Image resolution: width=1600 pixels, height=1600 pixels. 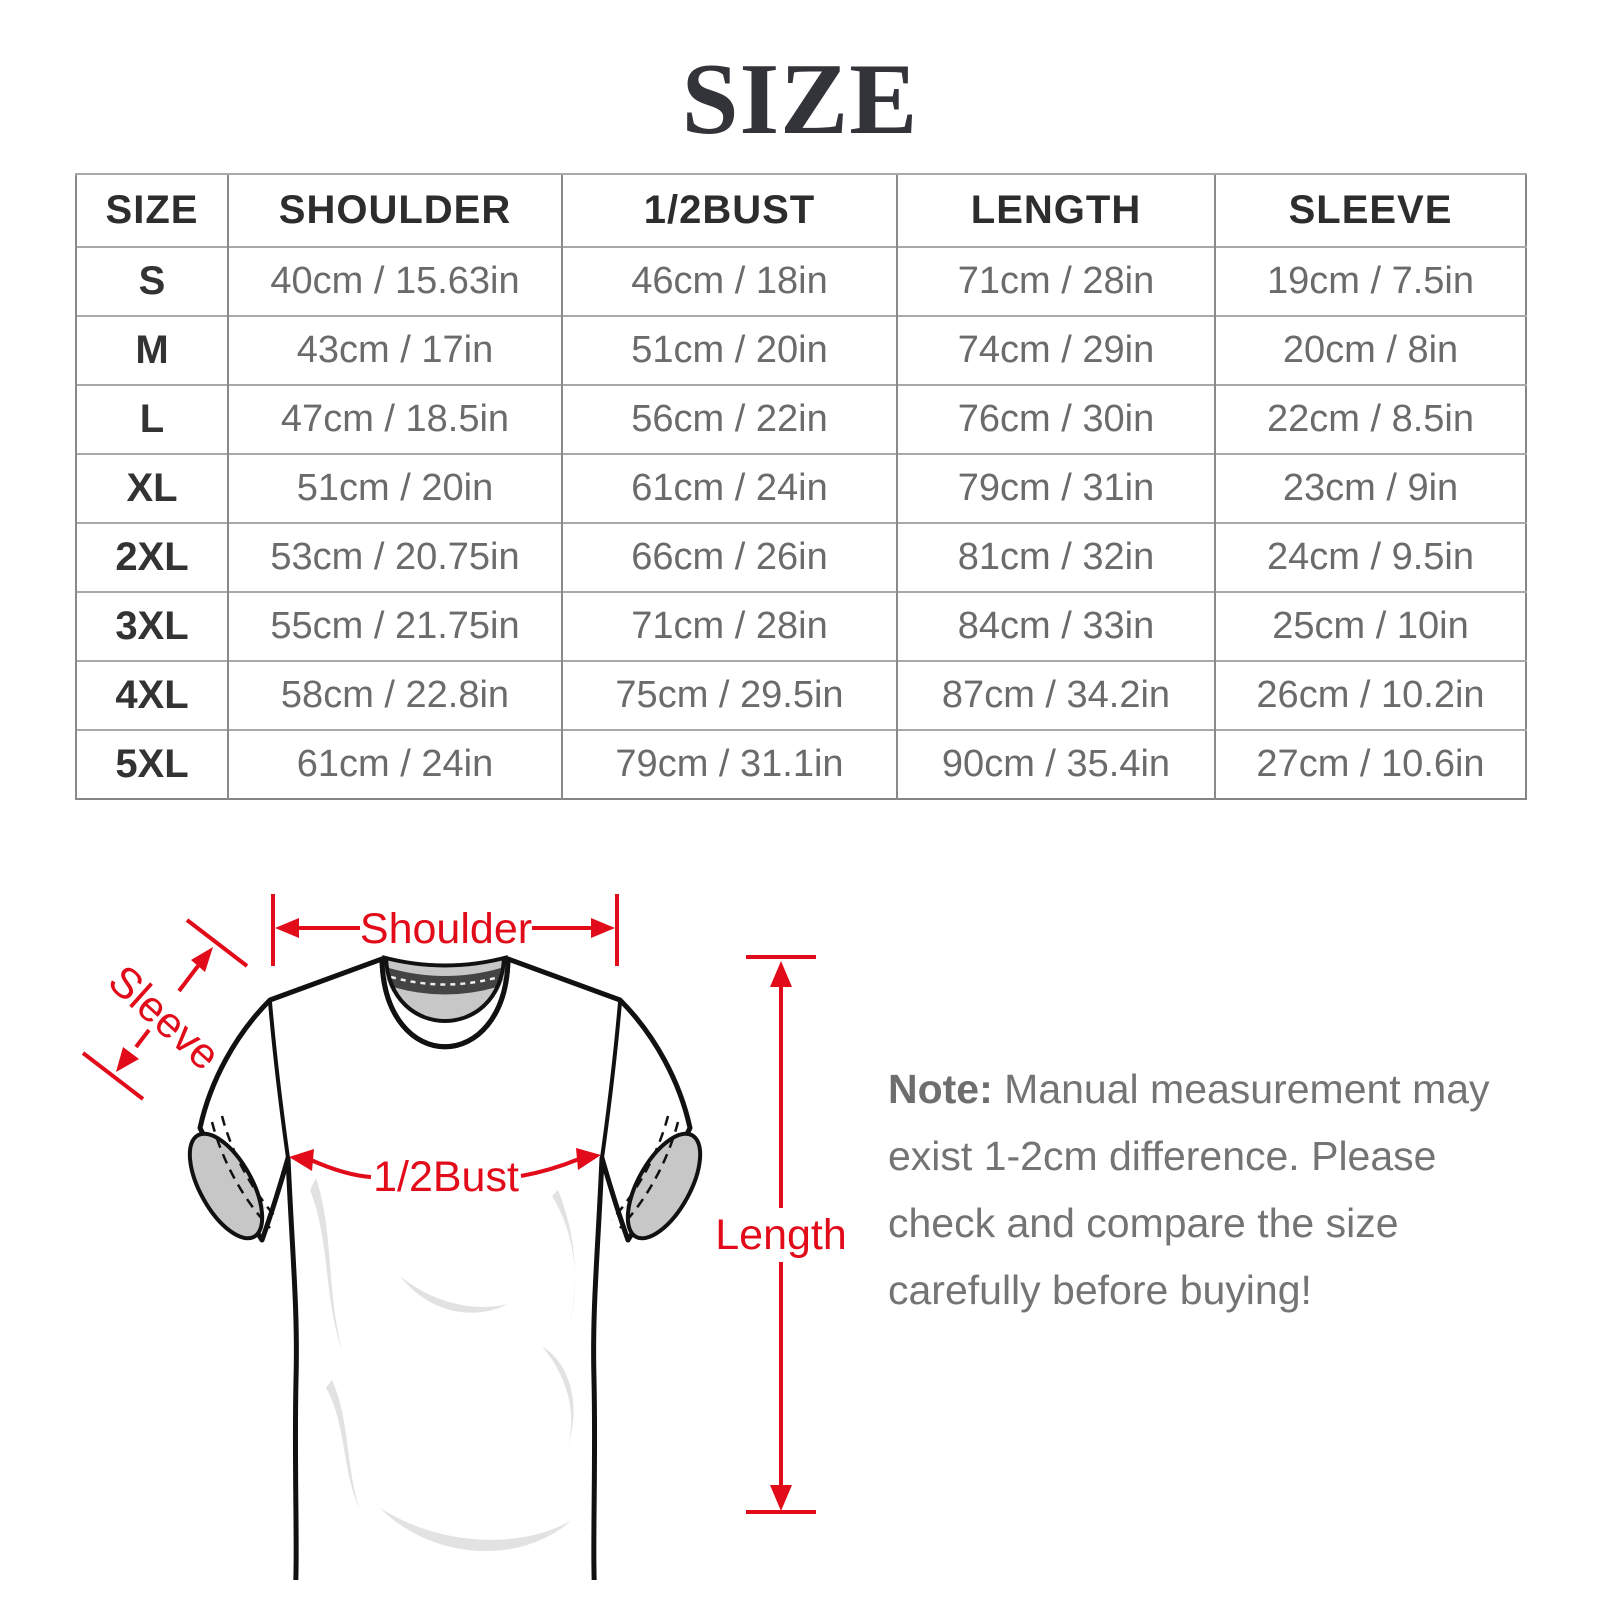 What do you see at coordinates (1370, 626) in the screenshot?
I see `table-cell: 25cm / 10in` at bounding box center [1370, 626].